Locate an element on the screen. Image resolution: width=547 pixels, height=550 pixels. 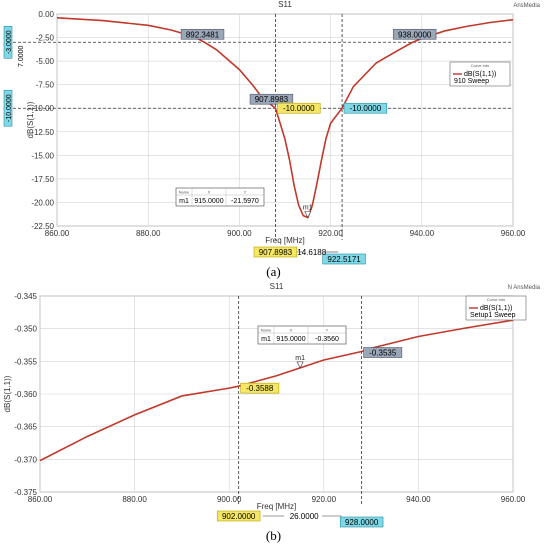
vline-label-a-0-box is located at coordinates (275, 252).